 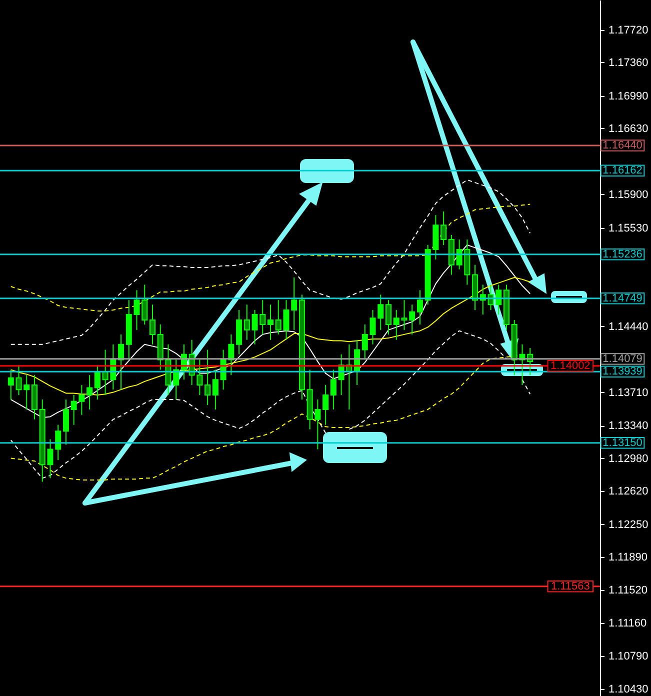 What do you see at coordinates (628, 590) in the screenshot?
I see `y-tick-label: 1.11520` at bounding box center [628, 590].